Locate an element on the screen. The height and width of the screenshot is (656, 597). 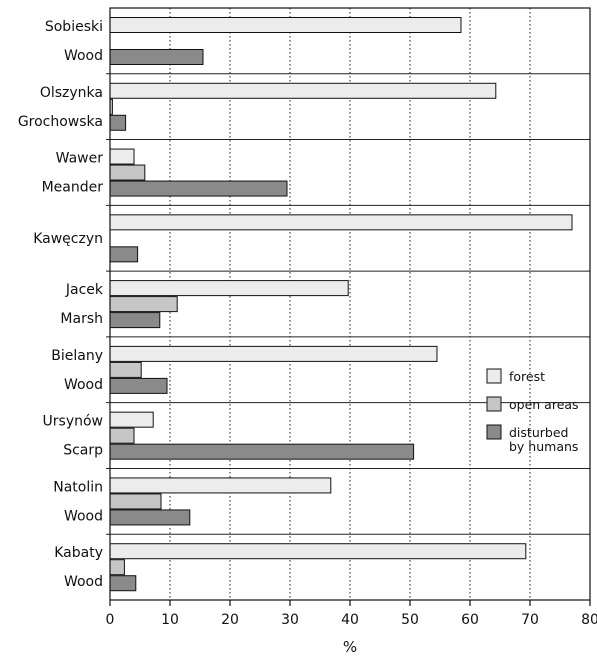
category-label: Natolin Wood is located at coordinates (78, 501).